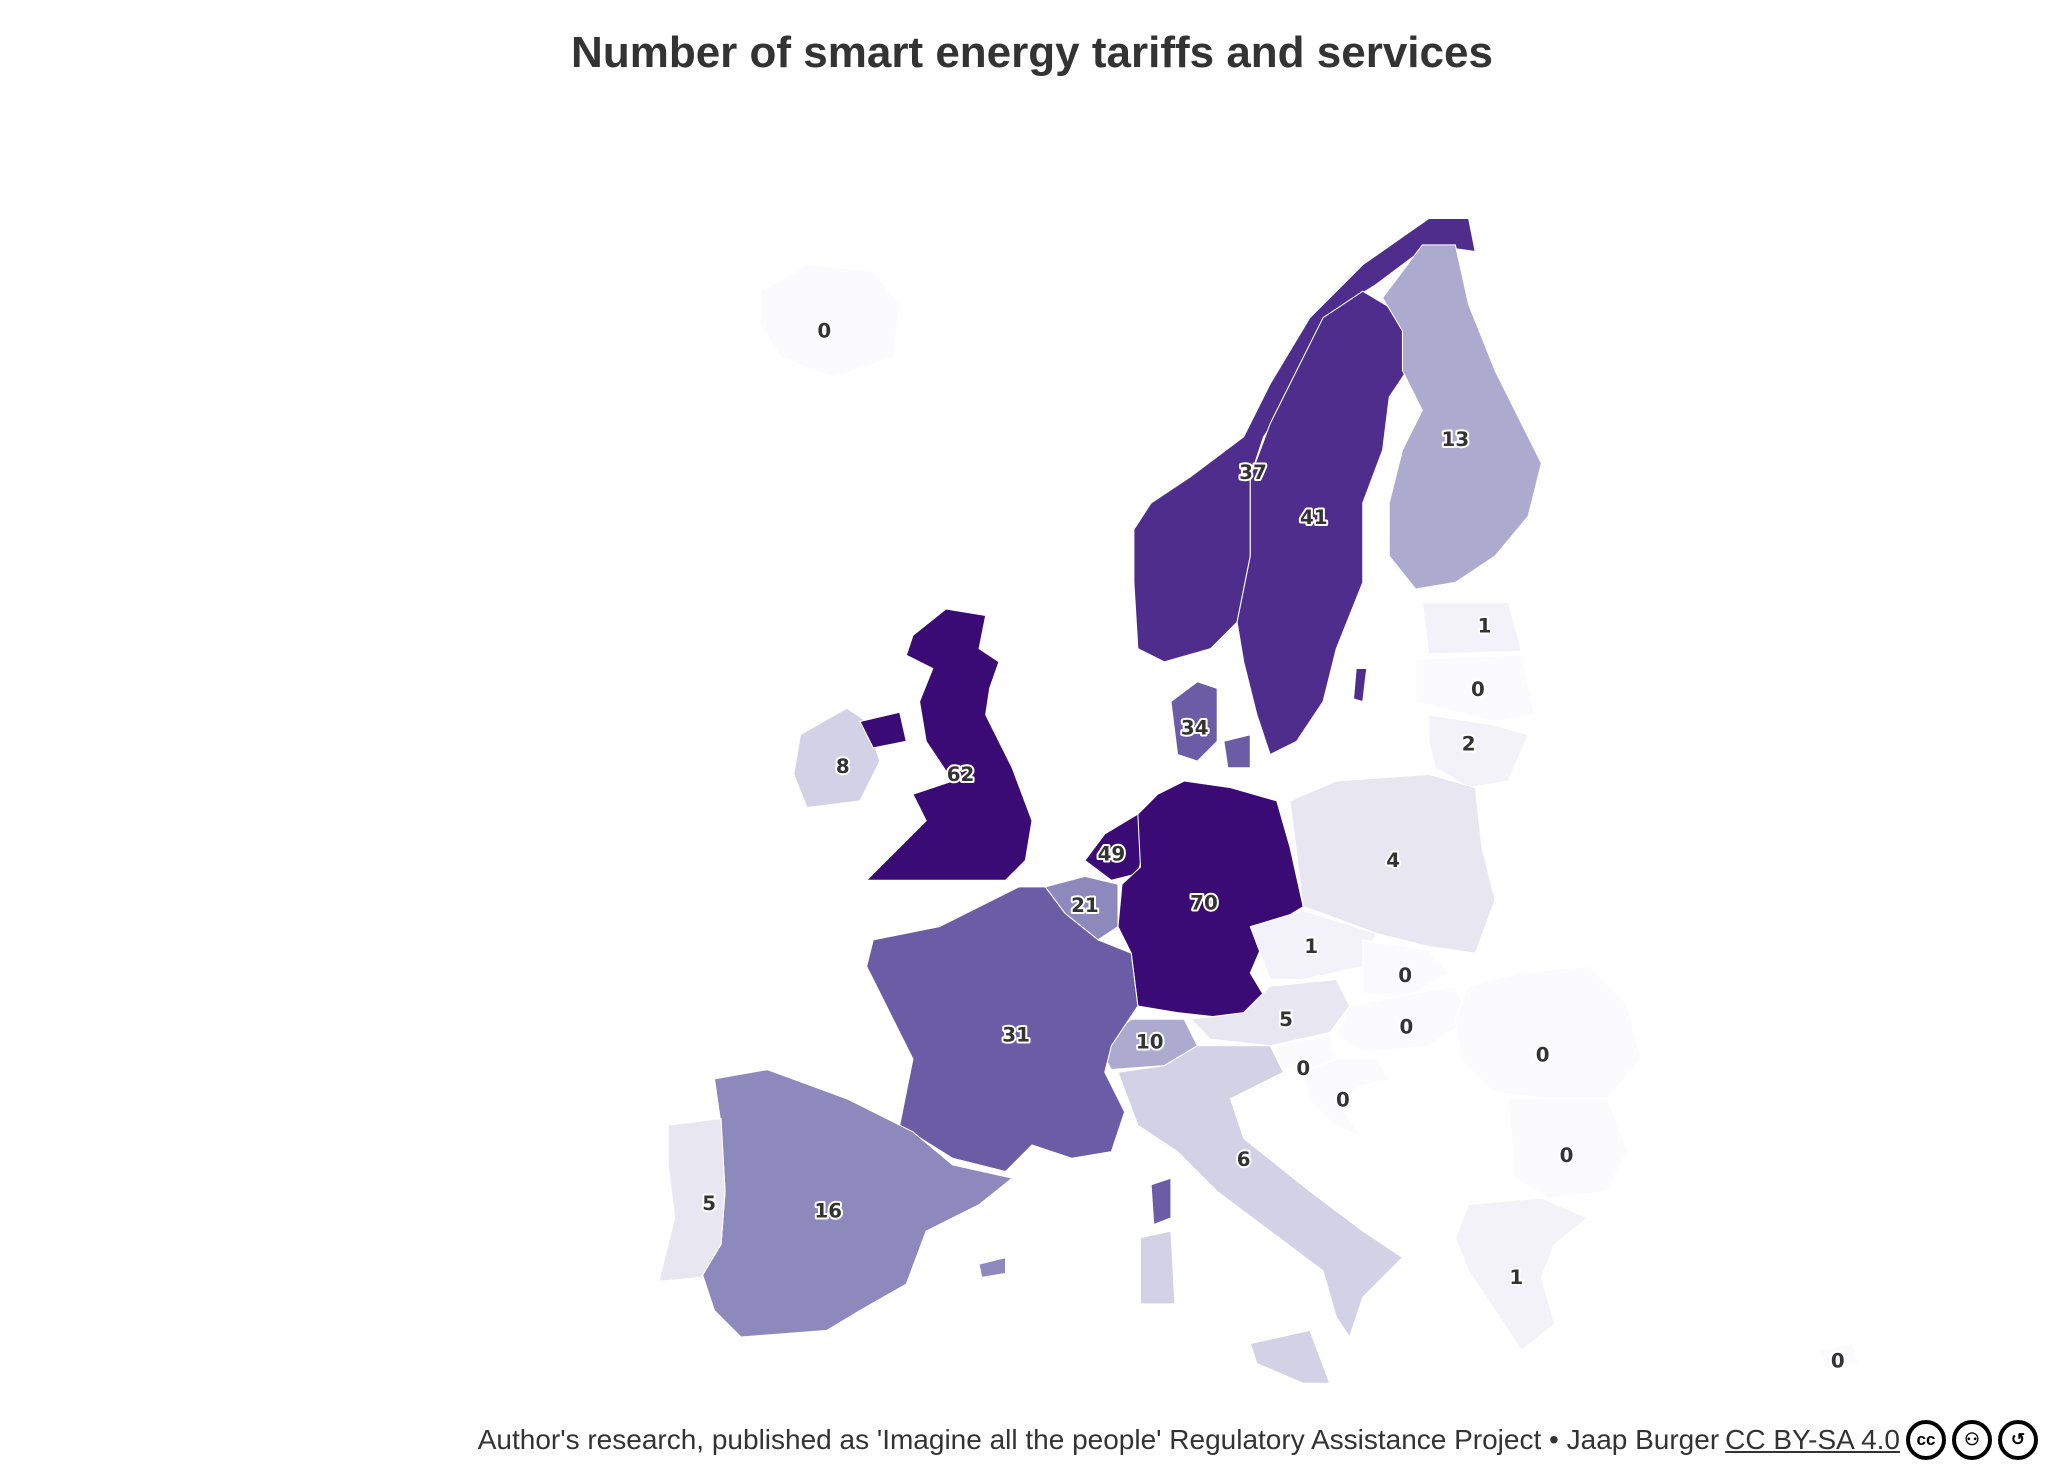 The height and width of the screenshot is (1472, 2064). What do you see at coordinates (1972, 1440) in the screenshot?
I see `by-attribution-icon: ⚇` at bounding box center [1972, 1440].